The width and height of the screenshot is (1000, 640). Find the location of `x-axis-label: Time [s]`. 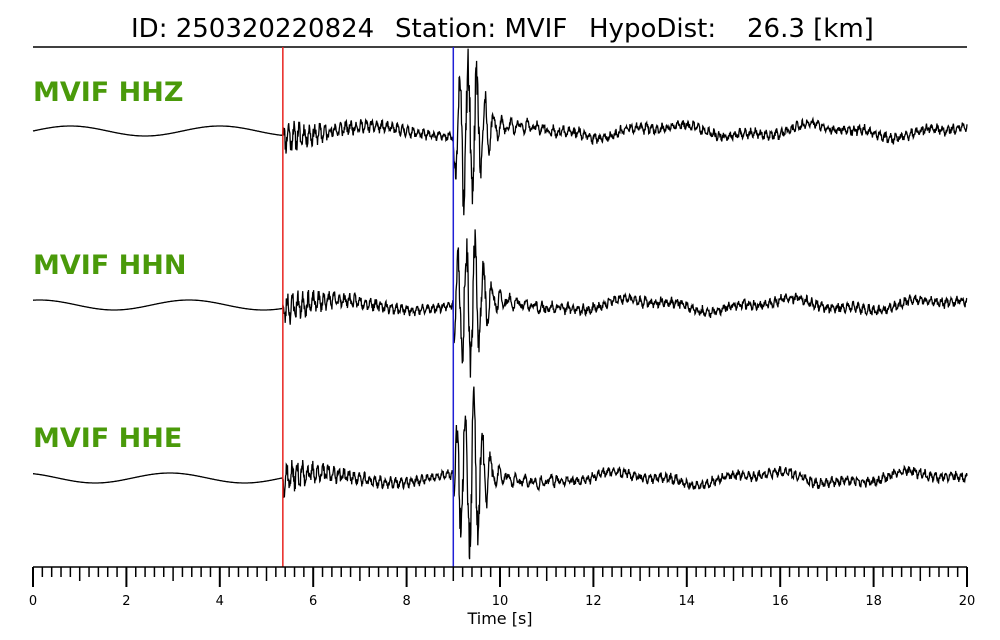

x-axis-label: Time [s] is located at coordinates (499, 618).